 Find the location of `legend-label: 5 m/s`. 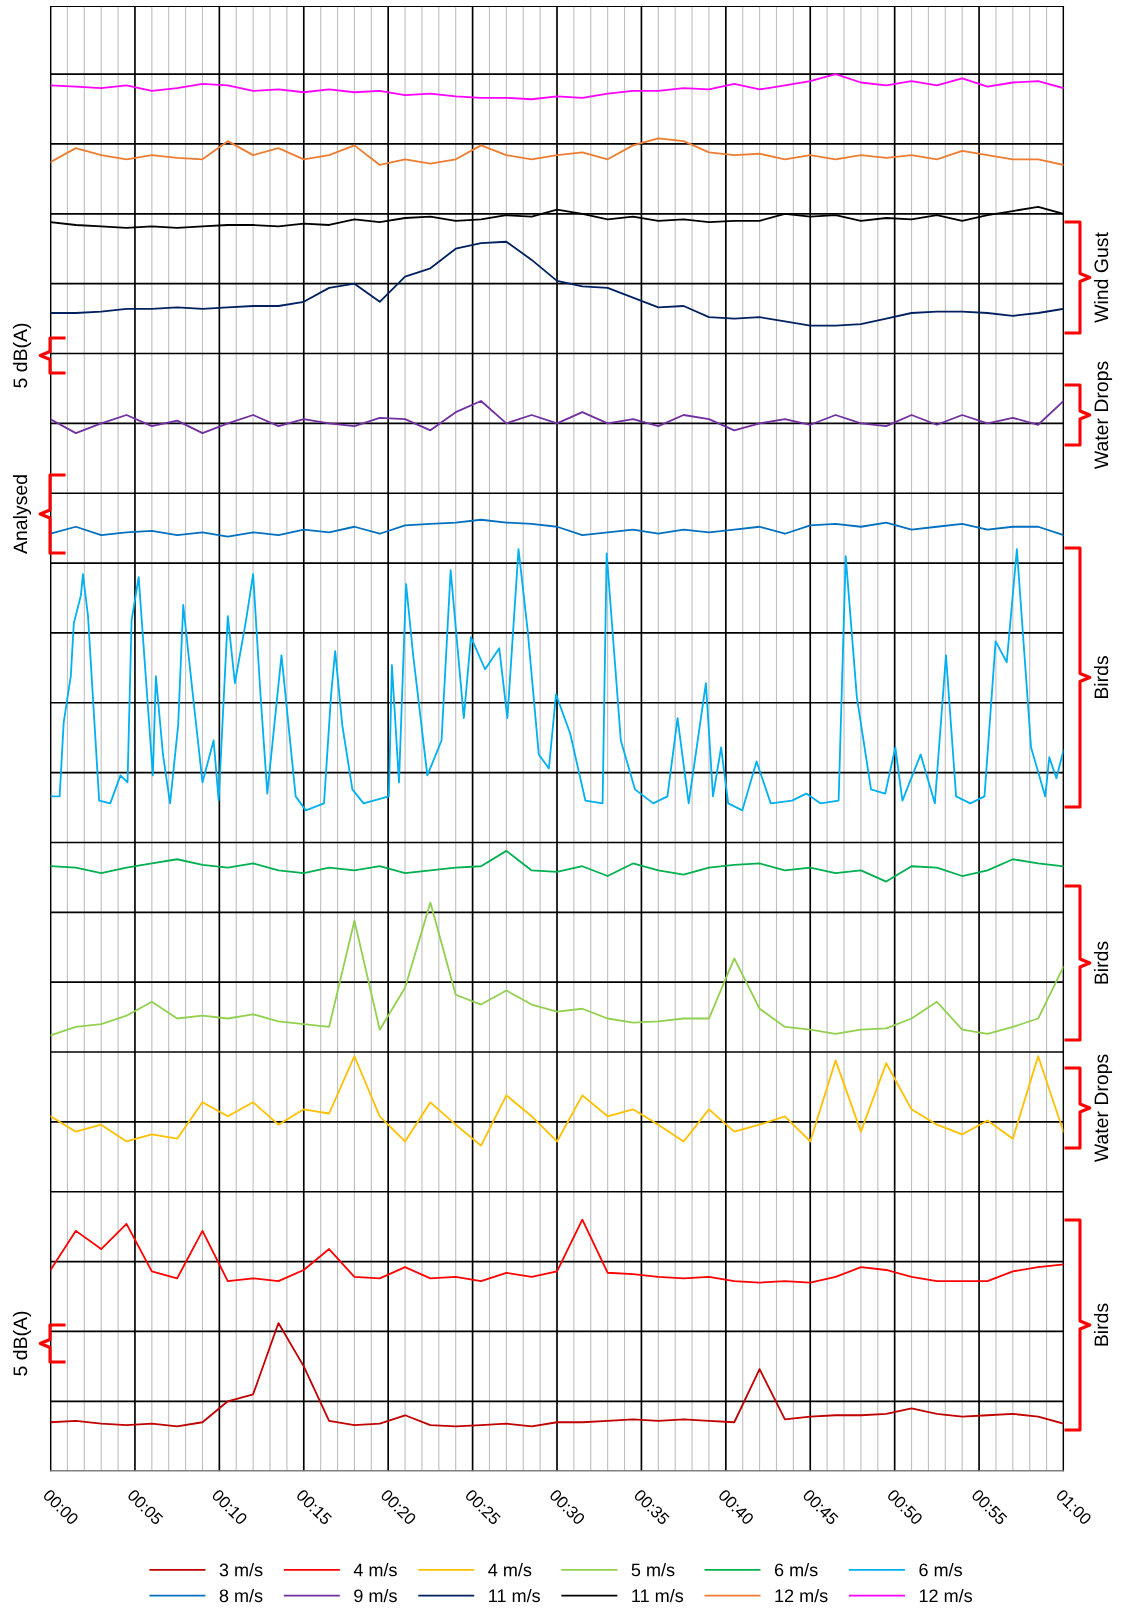

legend-label: 5 m/s is located at coordinates (653, 1570).